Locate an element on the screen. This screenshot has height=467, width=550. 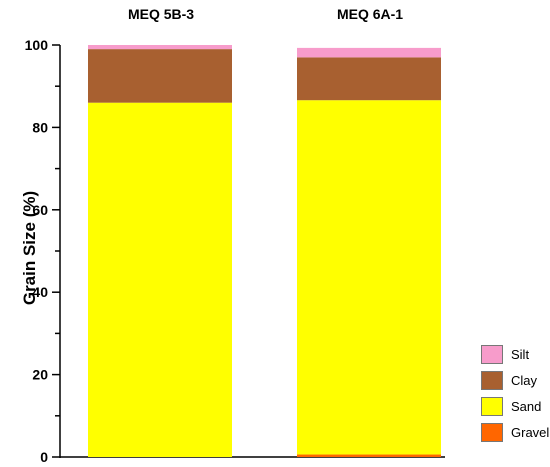
y-tick-label: 20 is located at coordinates (40, 375).